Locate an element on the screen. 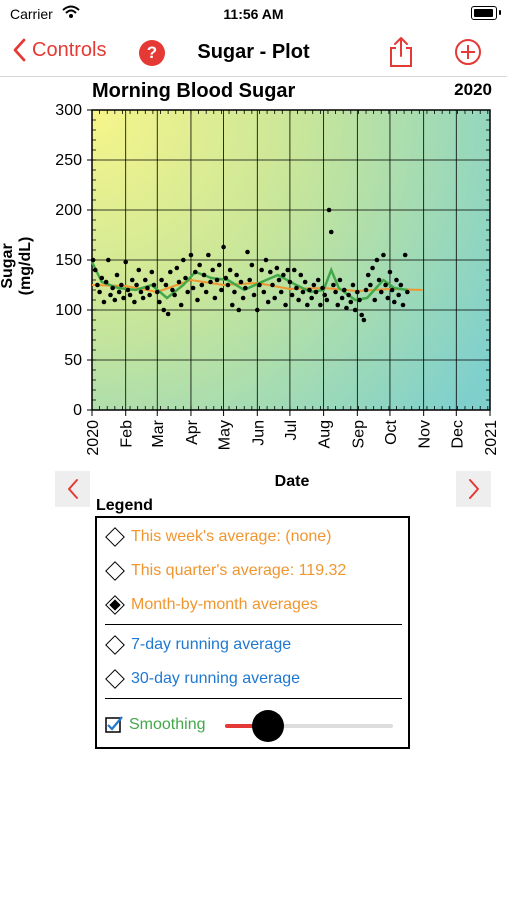 The width and height of the screenshot is (507, 900). x-tick-label: Sep is located at coordinates (358, 434).